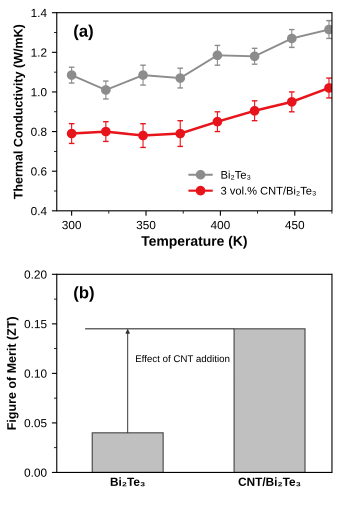 Image resolution: width=344 pixels, height=508 pixels. Describe the element at coordinates (35, 373) in the screenshot. I see `y-tick-label: 0.10` at that location.